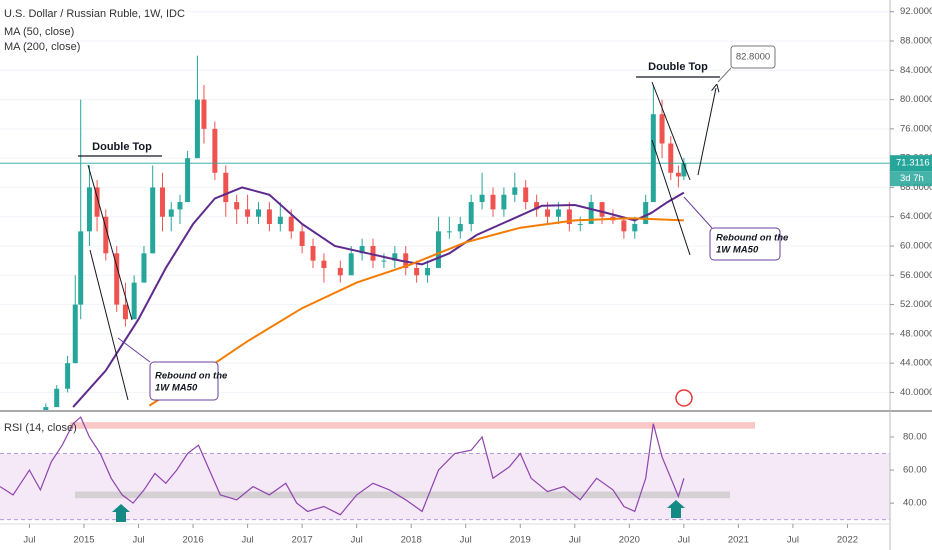 This screenshot has height=550, width=932. I want to click on target-label: 82.8000, so click(753, 57).